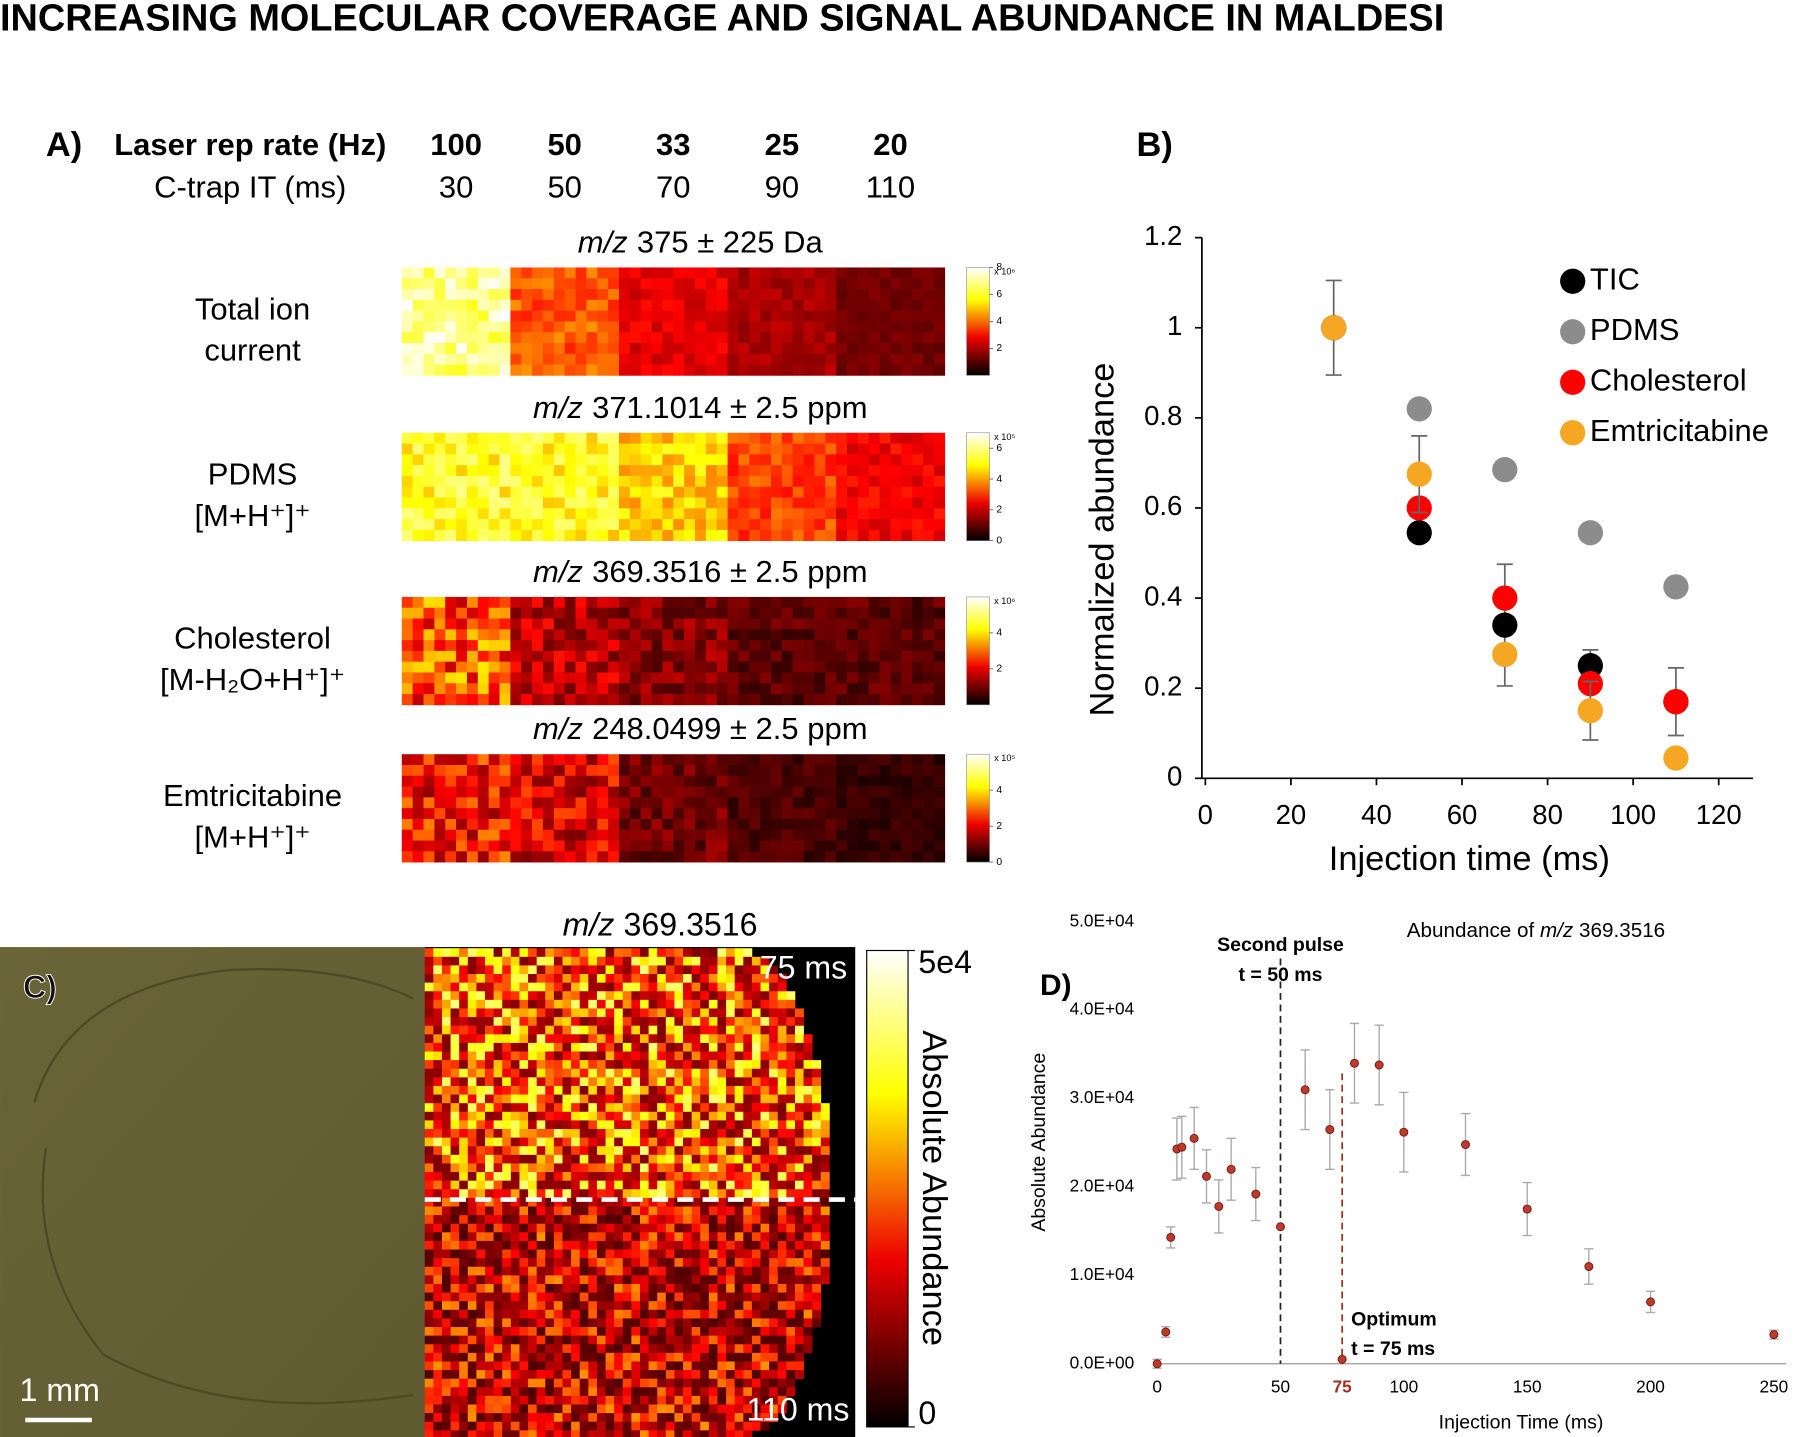  Describe the element at coordinates (456, 187) in the screenshot. I see `header-value: 30` at that location.